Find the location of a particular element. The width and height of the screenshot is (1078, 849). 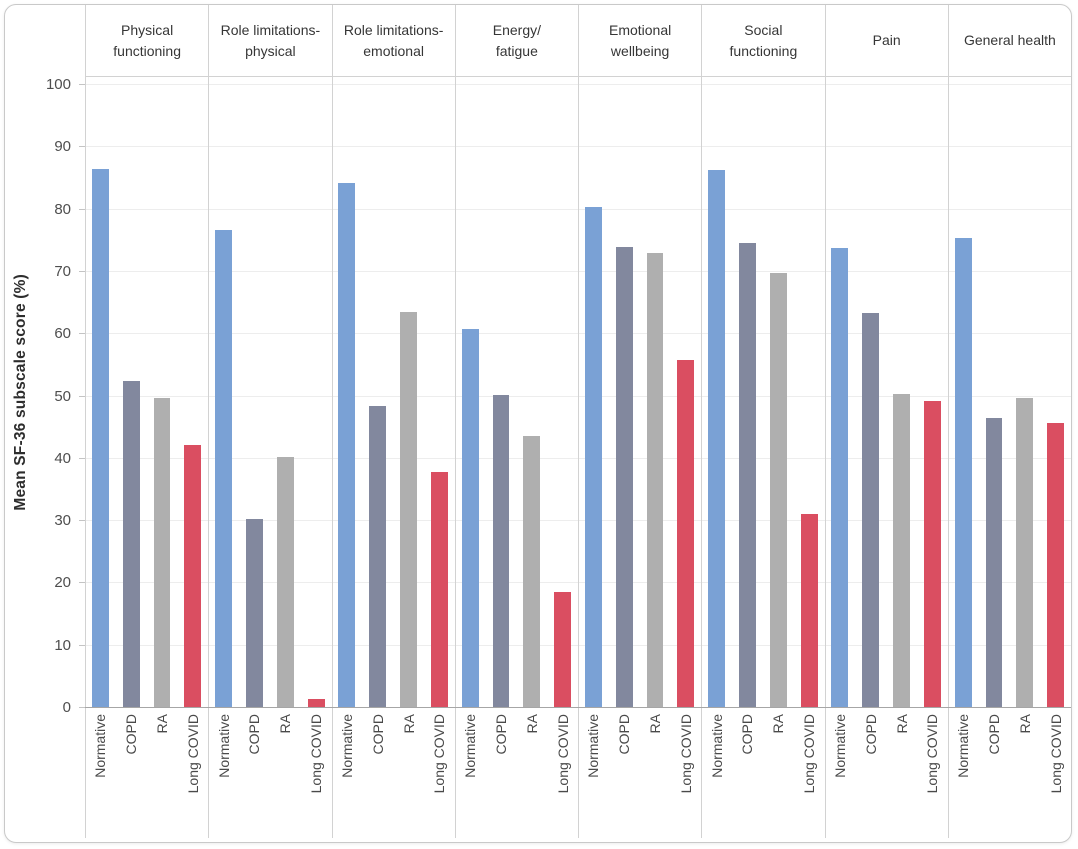

bar-normative-social-functioning is located at coordinates (717, 439).